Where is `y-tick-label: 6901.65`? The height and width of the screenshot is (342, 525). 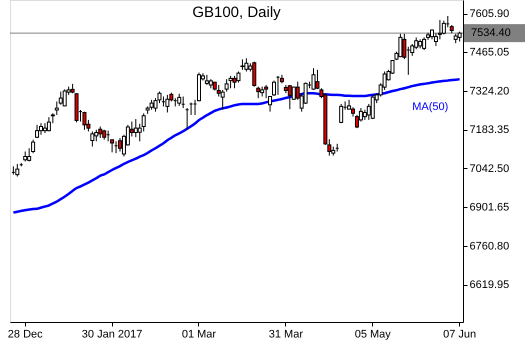 y-tick-label: 6901.65 is located at coordinates (490, 208).